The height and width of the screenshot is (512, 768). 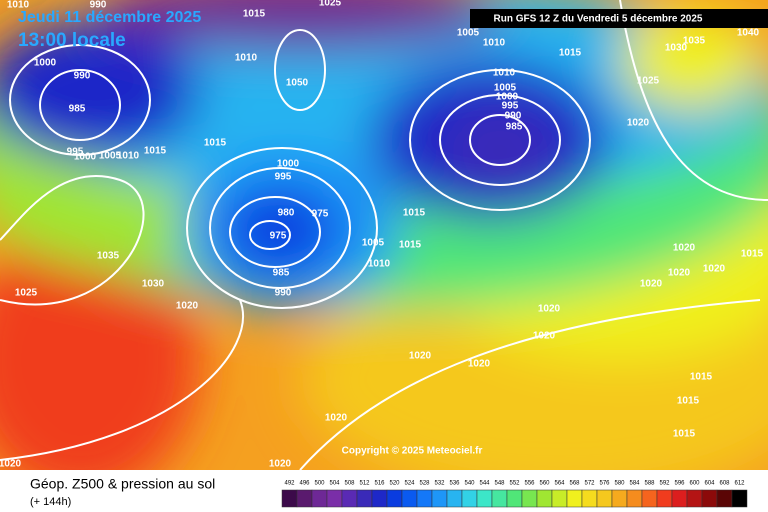 What do you see at coordinates (514, 484) in the screenshot?
I see `legend-value: 552` at bounding box center [514, 484].